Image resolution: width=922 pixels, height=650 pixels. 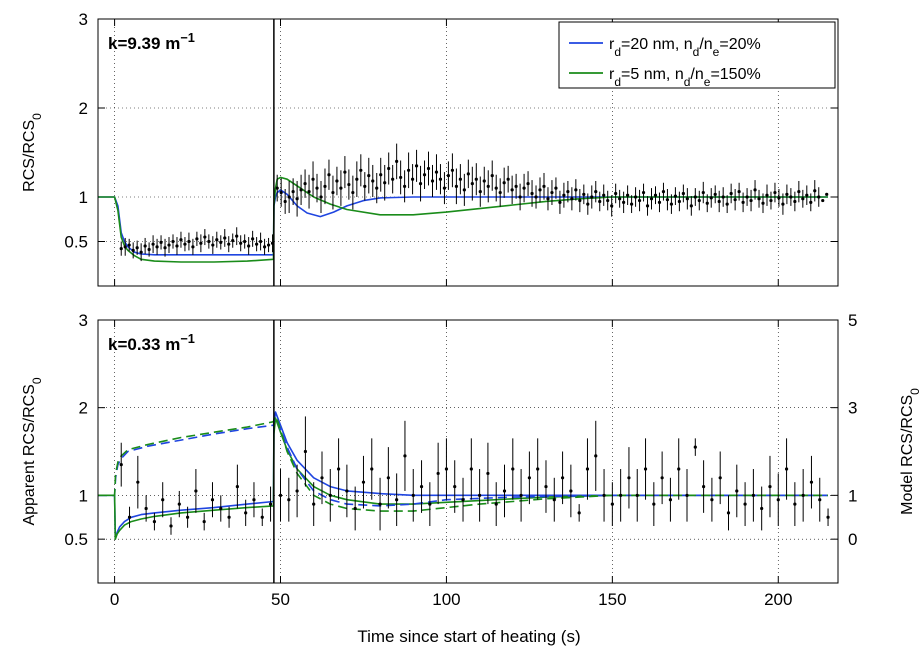 I want to click on legend-label: rd=20 nm, nd/ne=20%, so click(x=685, y=47).